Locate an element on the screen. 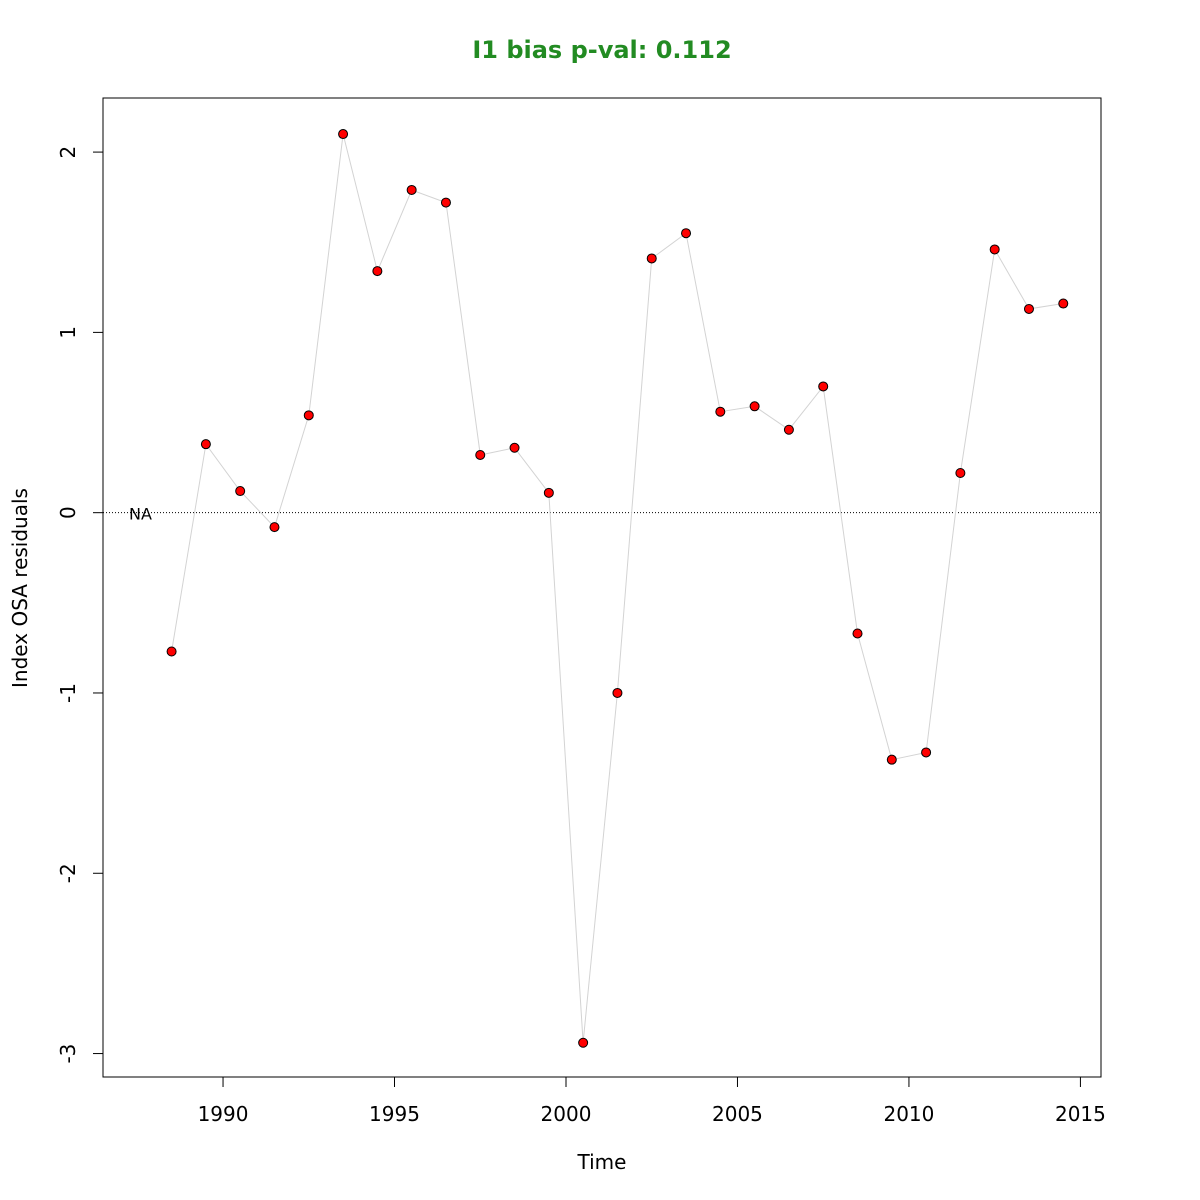 The image size is (1200, 1200). x-axis-label: Time is located at coordinates (602, 1162).